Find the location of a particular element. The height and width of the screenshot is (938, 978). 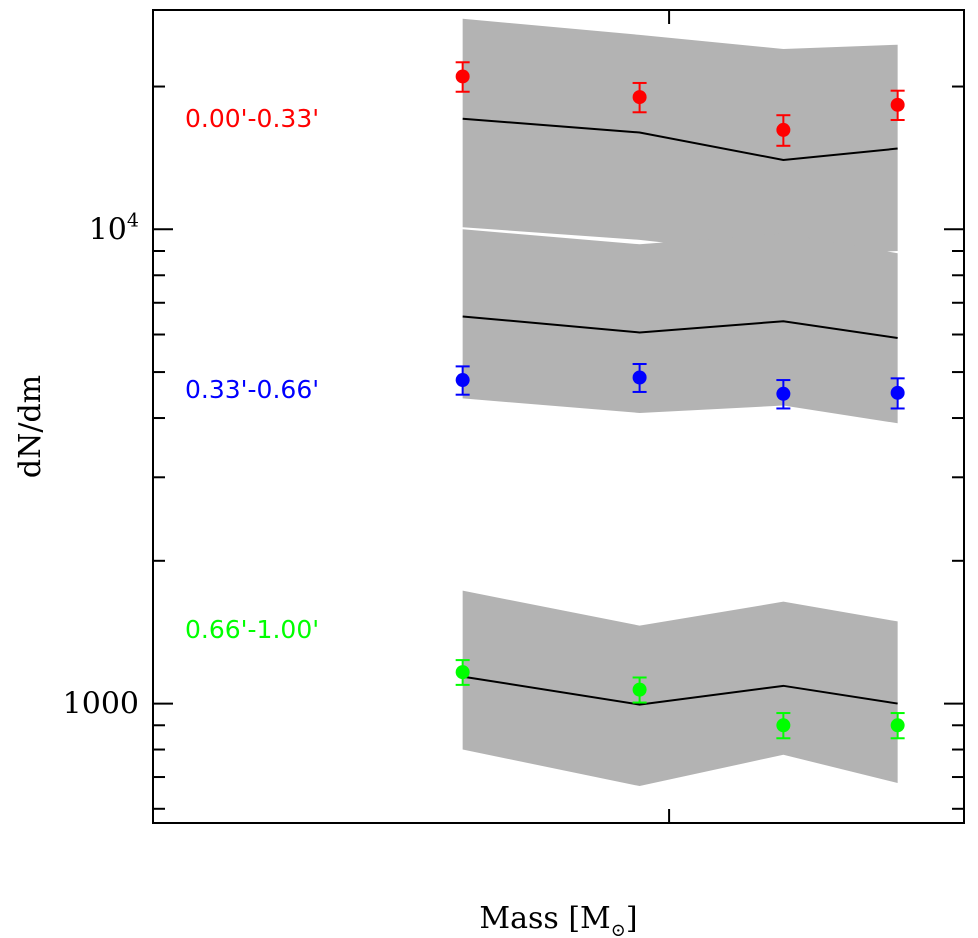

y-tick-label-base: 10 is located at coordinates (108, 229).